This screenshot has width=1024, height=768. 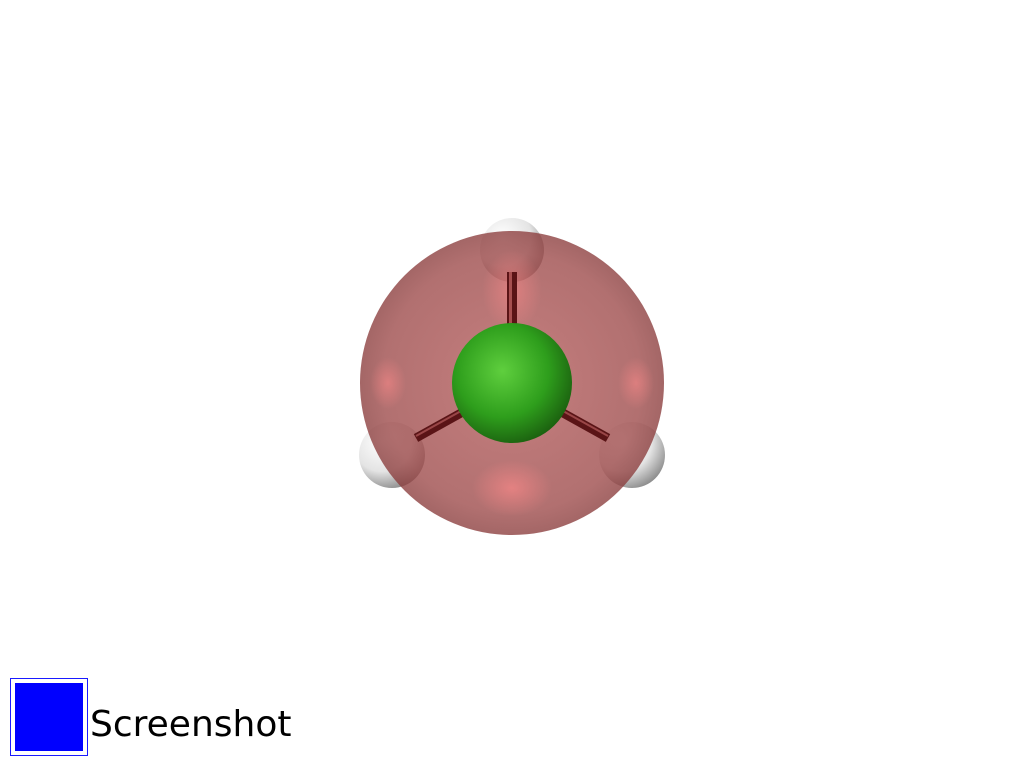 I want to click on screenshot-swatch-icon, so click(x=49, y=717).